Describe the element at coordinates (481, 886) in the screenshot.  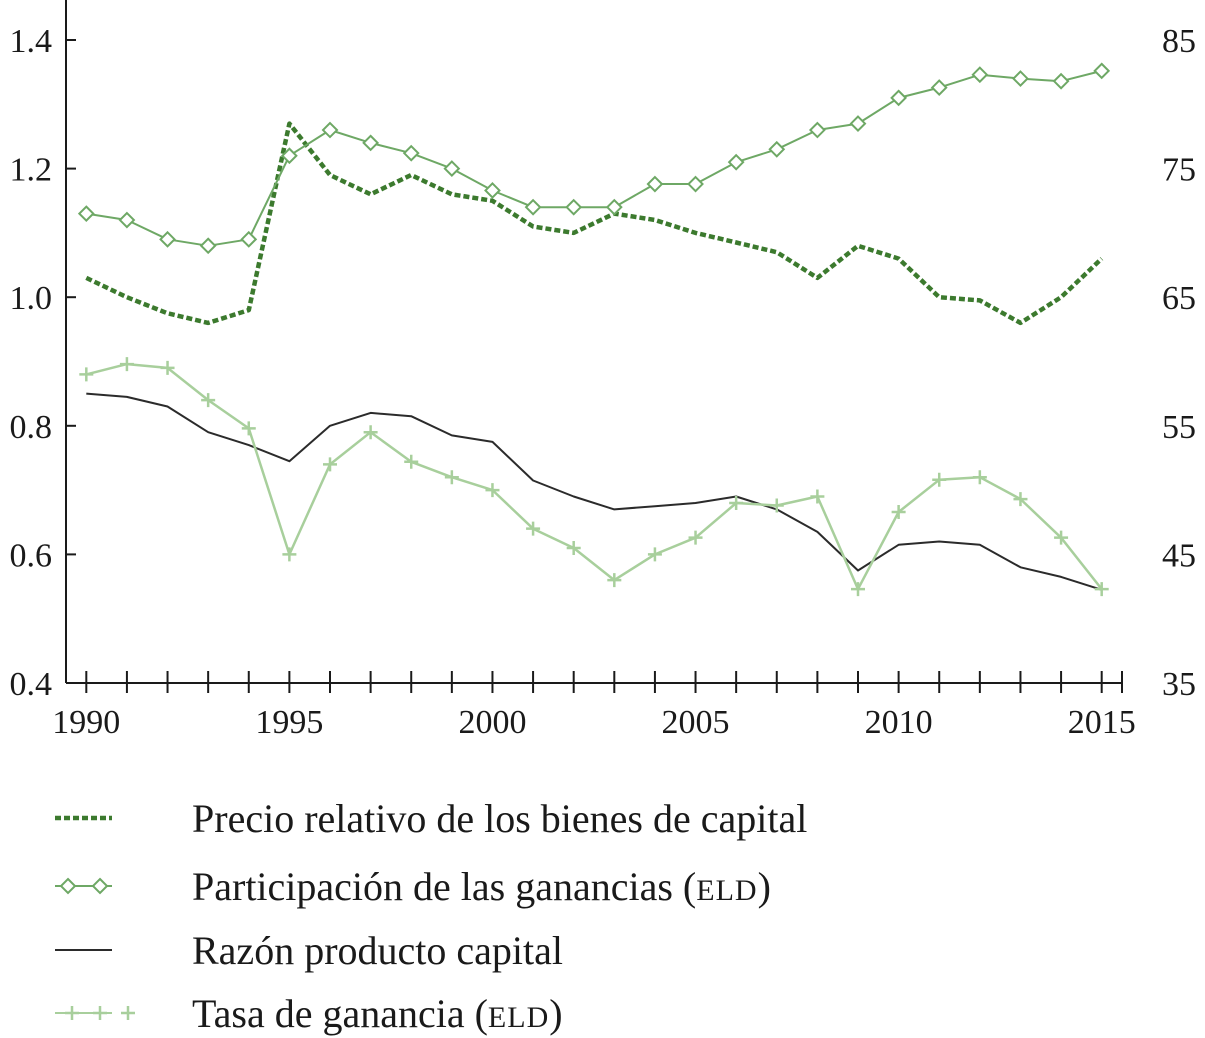
I see `legend-label: Participación de las ganancias (ELD)` at that location.